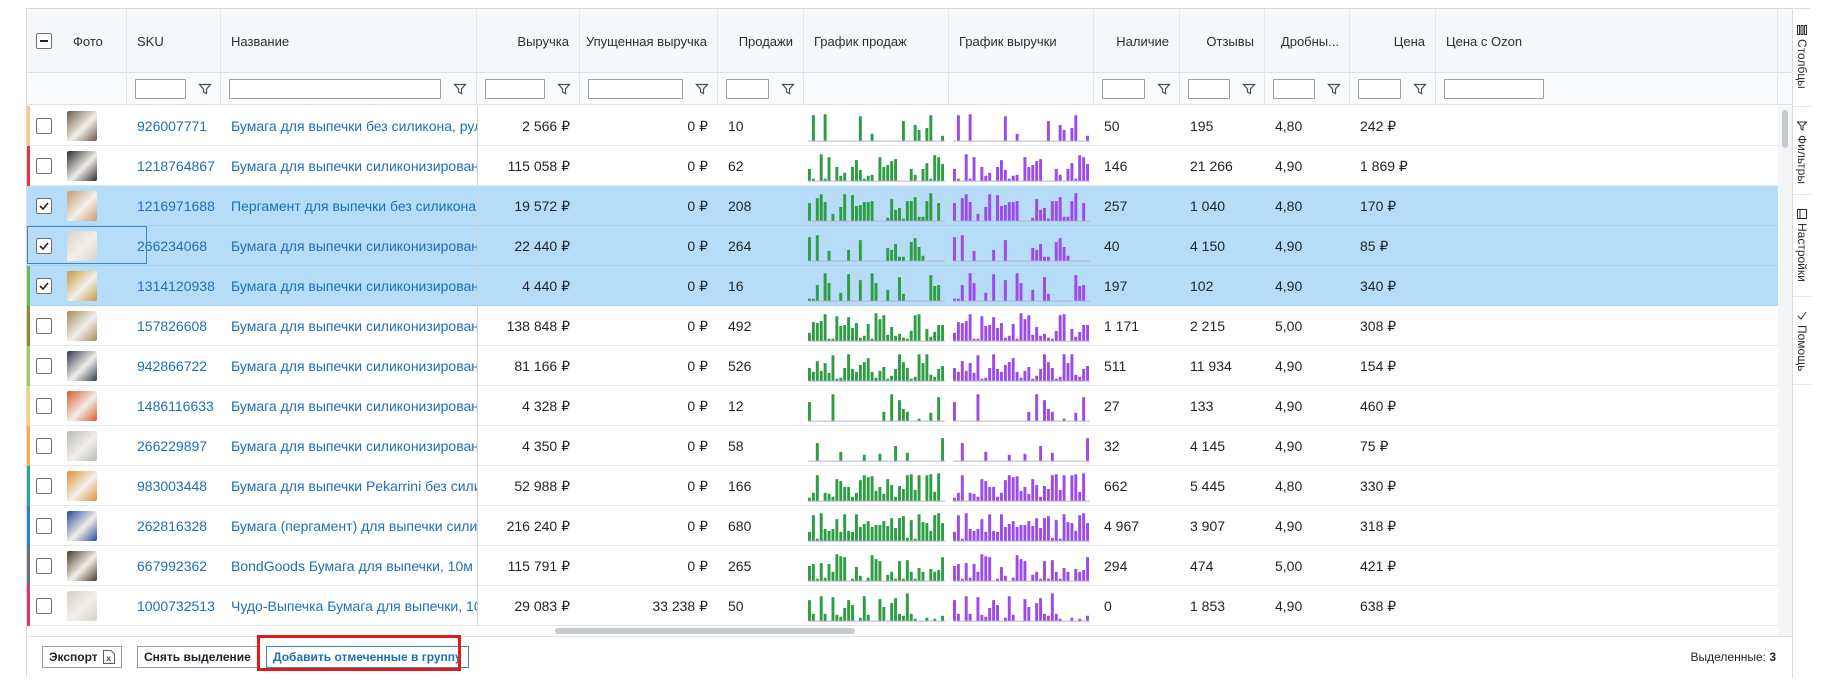 Image resolution: width=1838 pixels, height=685 pixels. Describe the element at coordinates (172, 326) in the screenshot. I see `sku-link: 157826608` at that location.